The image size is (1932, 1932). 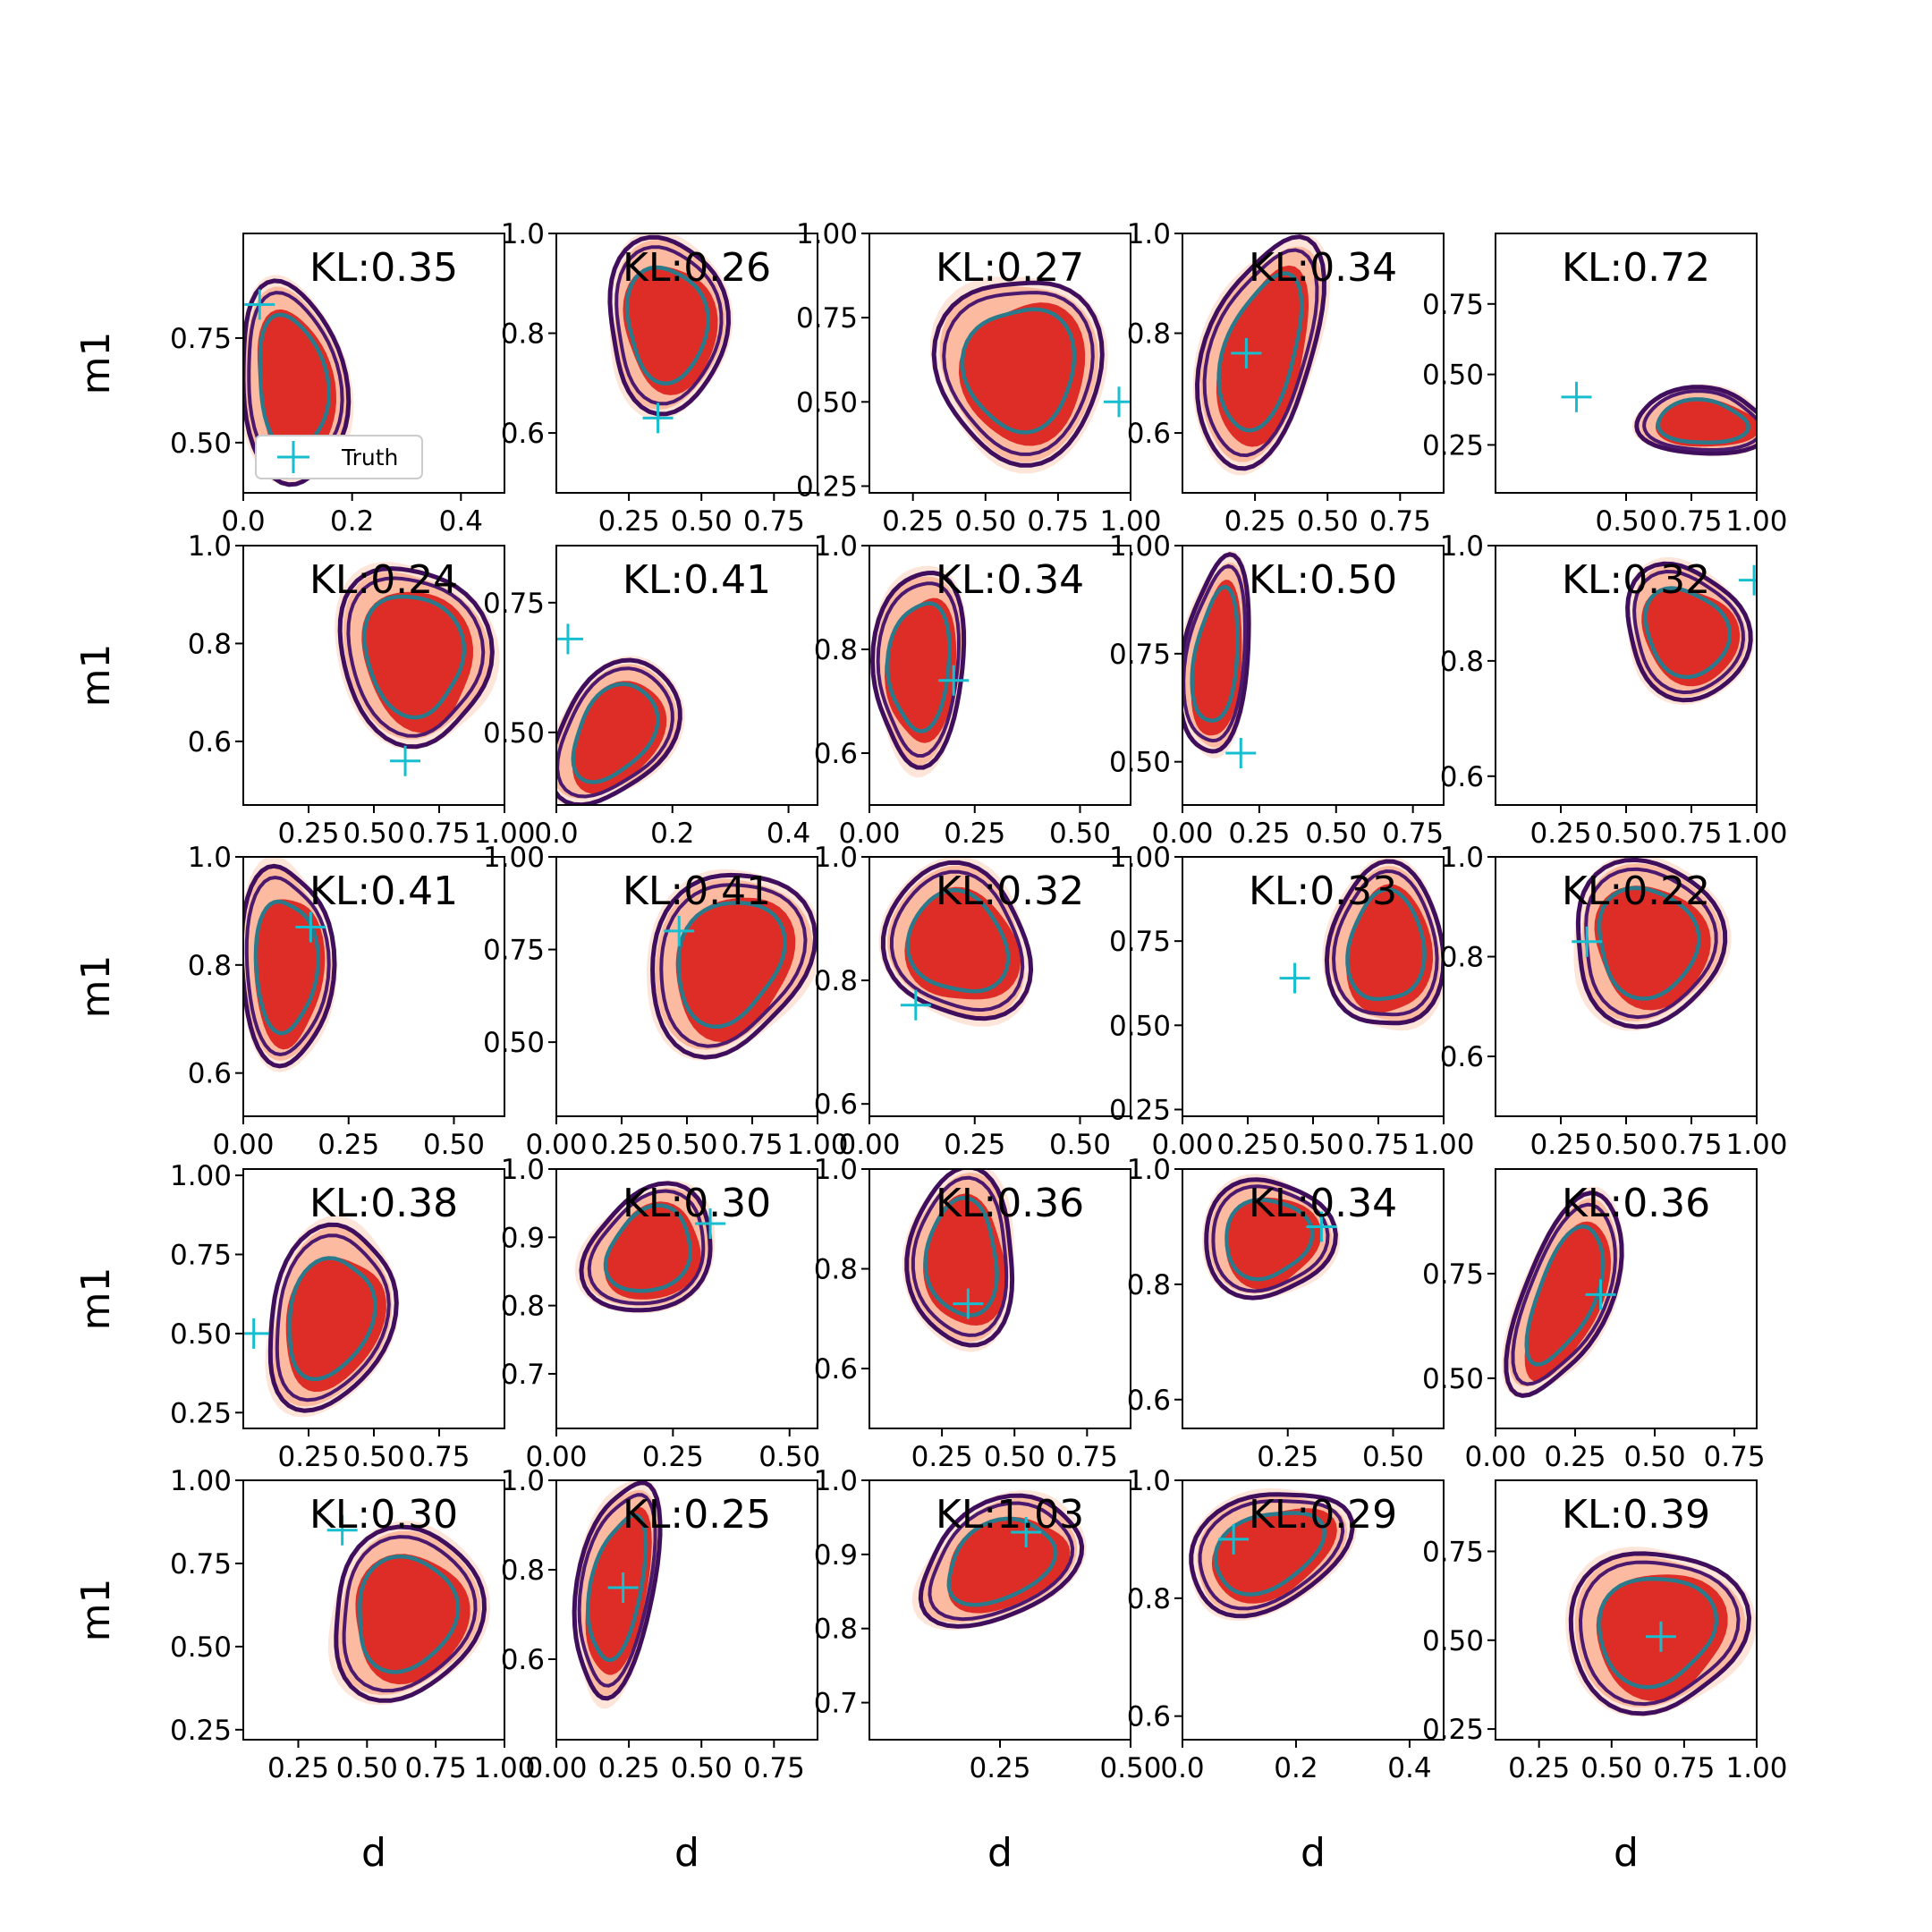 What do you see at coordinates (988, 1670) in the screenshot?
I see `panel-23: KL:1.03 0.25 0.50 0.7 0.8 0.9 1.0 d` at bounding box center [988, 1670].